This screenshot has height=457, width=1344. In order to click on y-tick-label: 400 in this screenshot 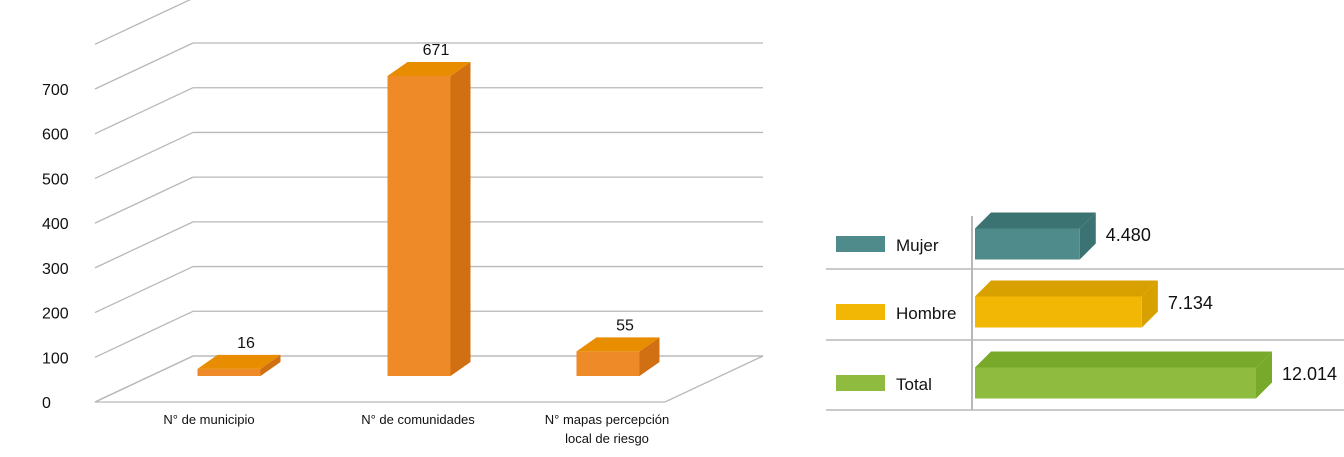, I will do `click(55, 224)`.